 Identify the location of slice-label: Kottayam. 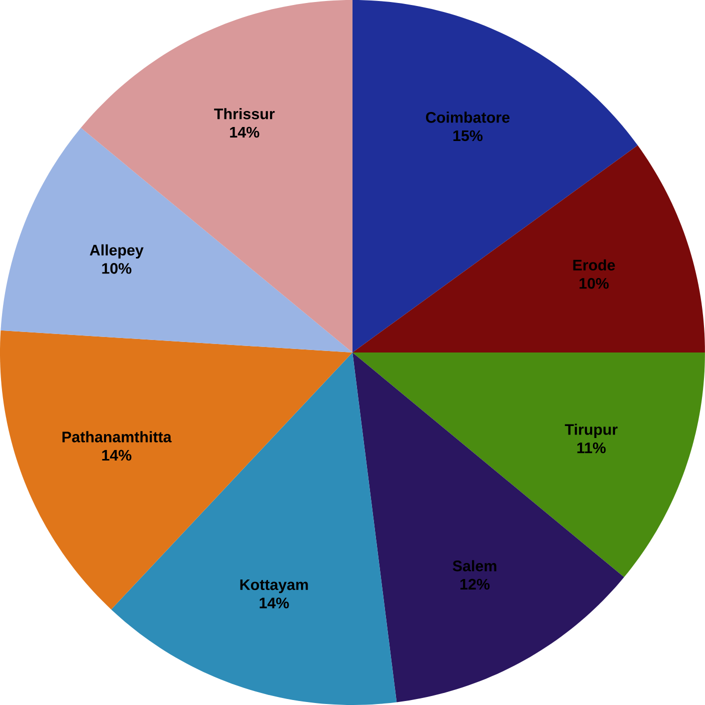
(274, 586).